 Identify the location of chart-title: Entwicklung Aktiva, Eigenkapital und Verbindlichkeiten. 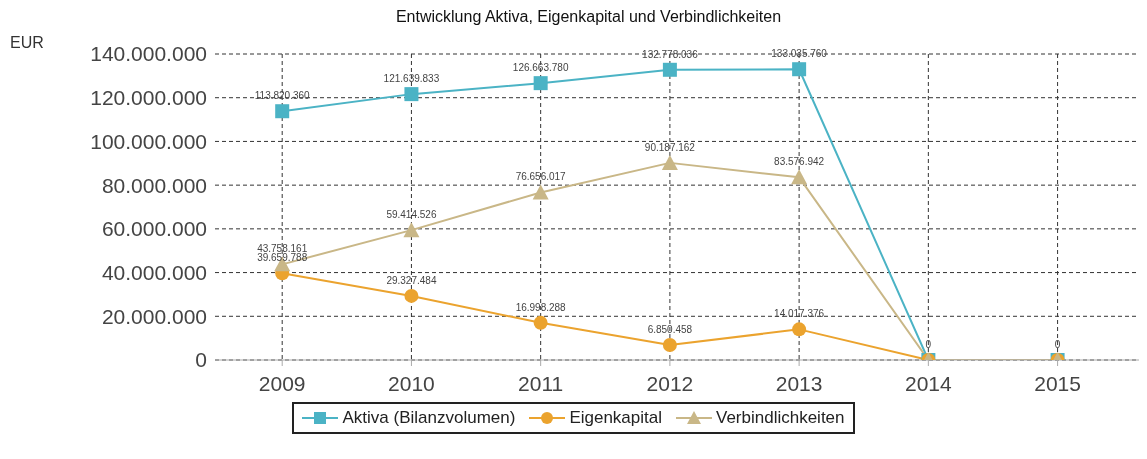
(588, 17).